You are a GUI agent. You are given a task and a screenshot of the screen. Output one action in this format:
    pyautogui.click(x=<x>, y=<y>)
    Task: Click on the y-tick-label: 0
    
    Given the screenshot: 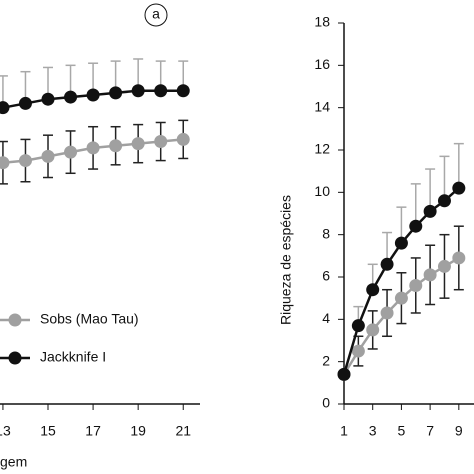 What is the action you would take?
    pyautogui.click(x=326, y=403)
    